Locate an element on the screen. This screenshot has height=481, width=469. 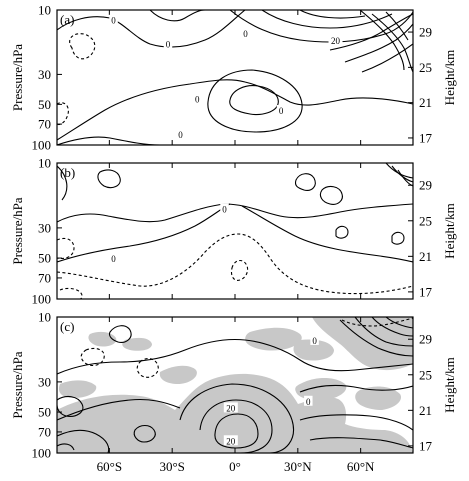
panel-c-height-tick-label: 25 is located at coordinates (425, 374).